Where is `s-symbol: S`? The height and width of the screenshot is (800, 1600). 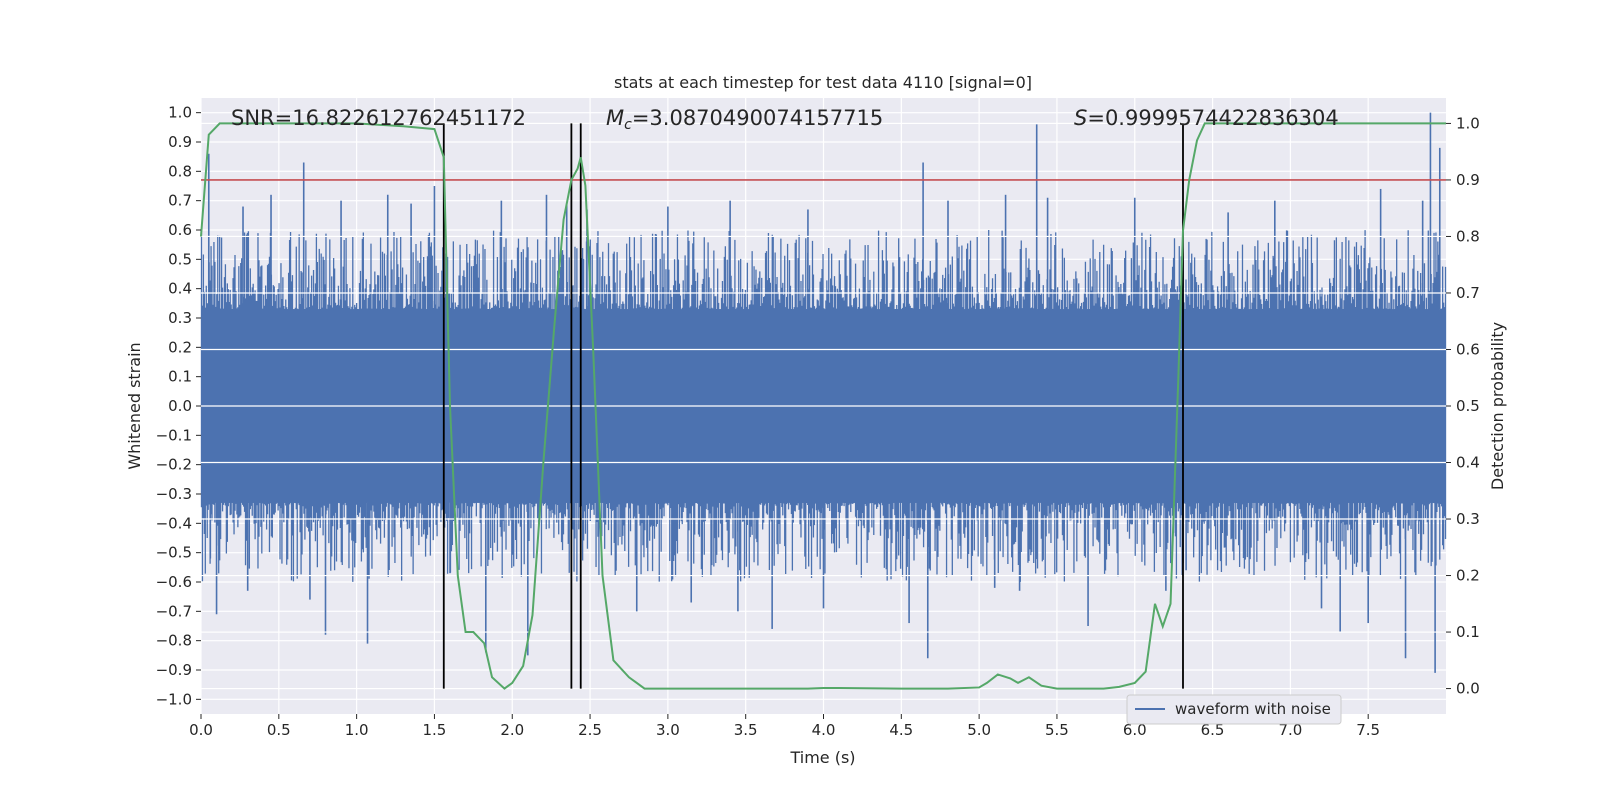
s-symbol: S is located at coordinates (1080, 118).